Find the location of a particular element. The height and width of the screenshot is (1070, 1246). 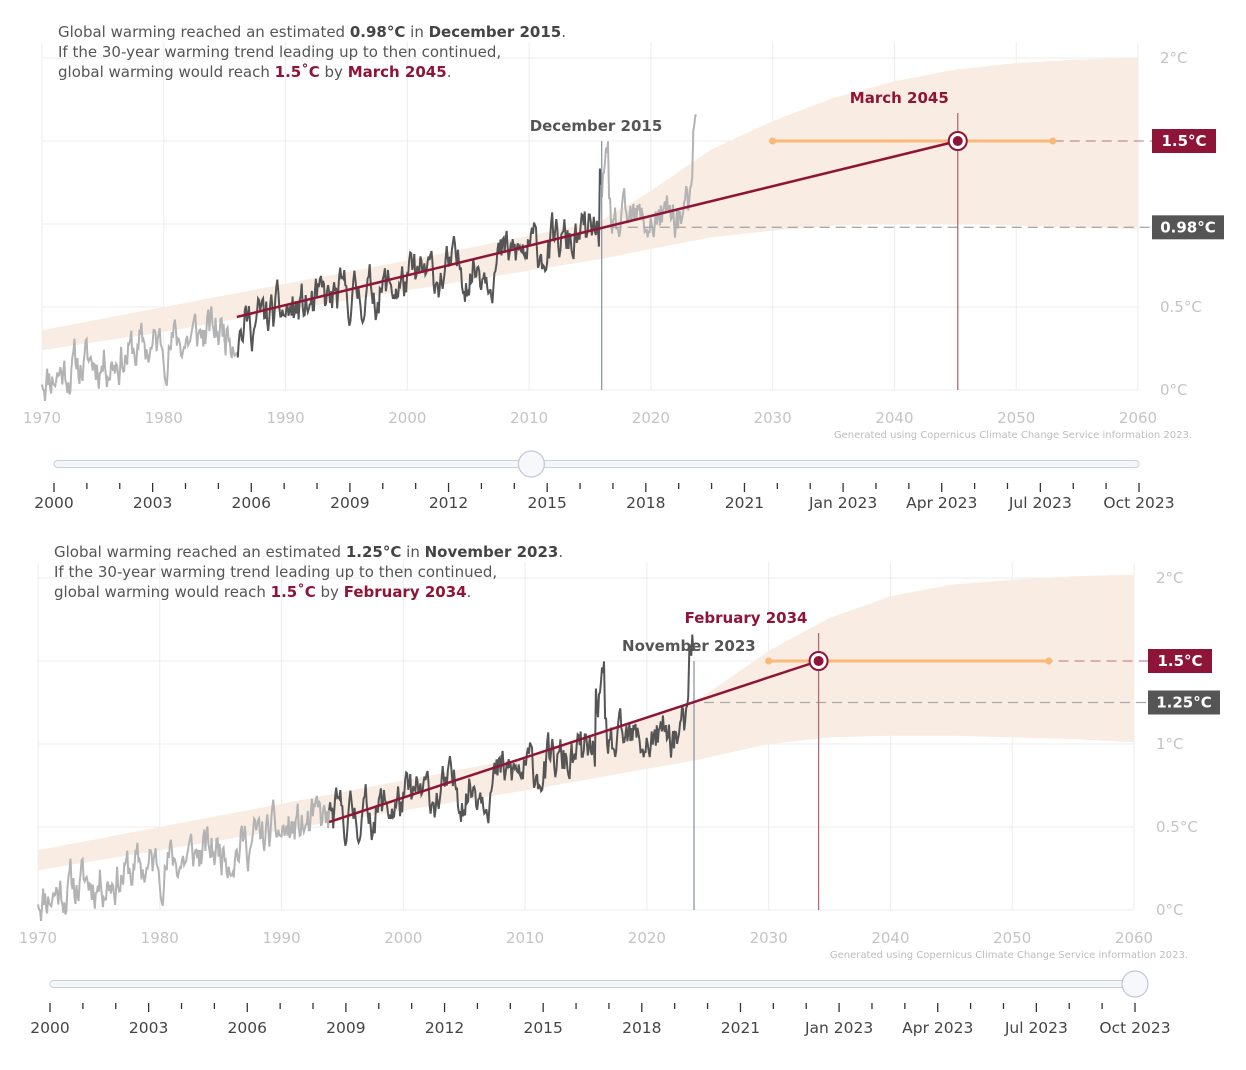

value-badge-label: 1.25°C is located at coordinates (1184, 703).